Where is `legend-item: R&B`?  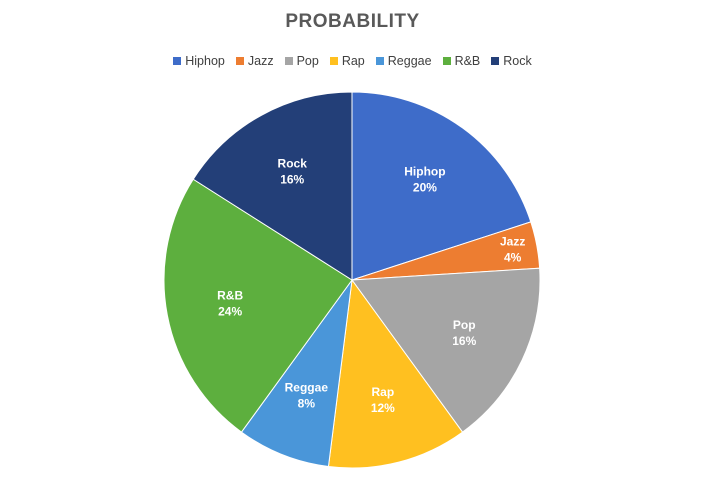 legend-item: R&B is located at coordinates (461, 61).